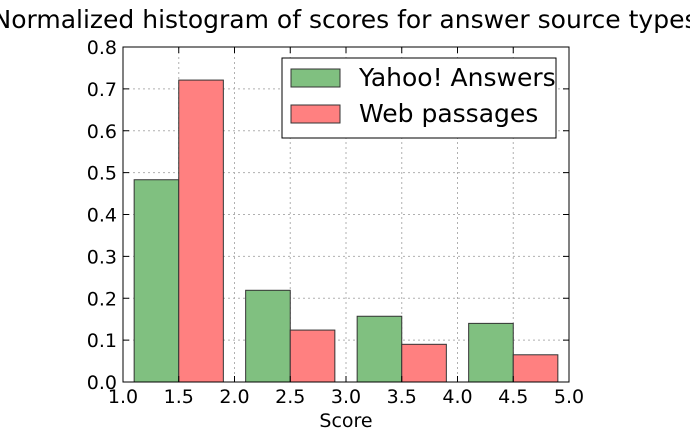 The height and width of the screenshot is (436, 690). I want to click on legend: Yahoo! Answers Web passages, so click(419, 98).